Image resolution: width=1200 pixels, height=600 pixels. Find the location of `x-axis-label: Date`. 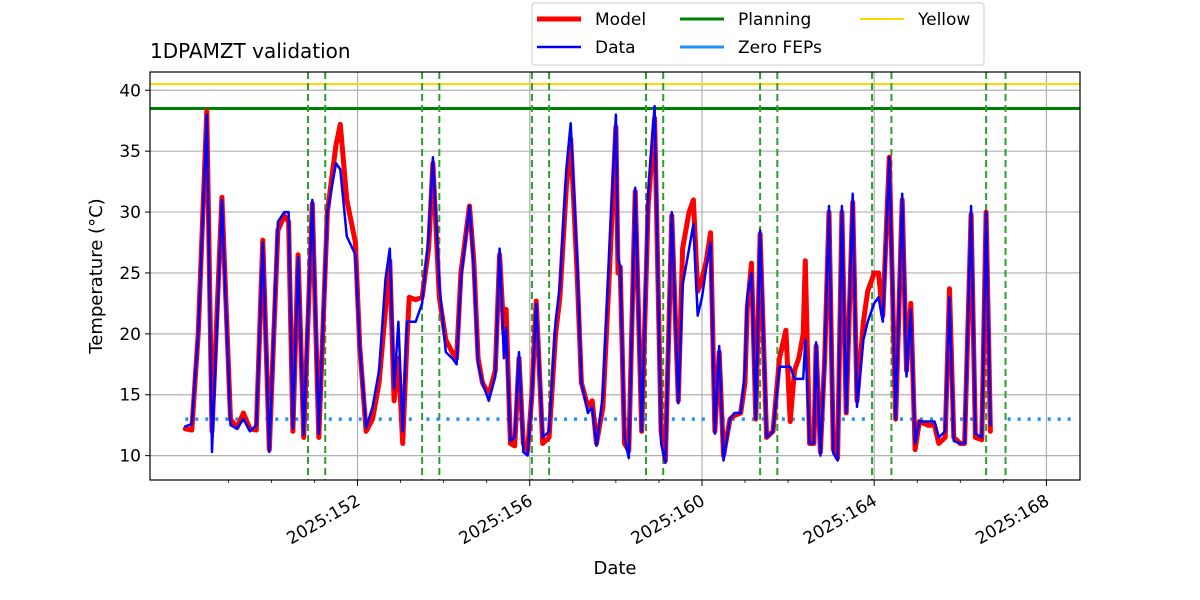

x-axis-label: Date is located at coordinates (614, 568).